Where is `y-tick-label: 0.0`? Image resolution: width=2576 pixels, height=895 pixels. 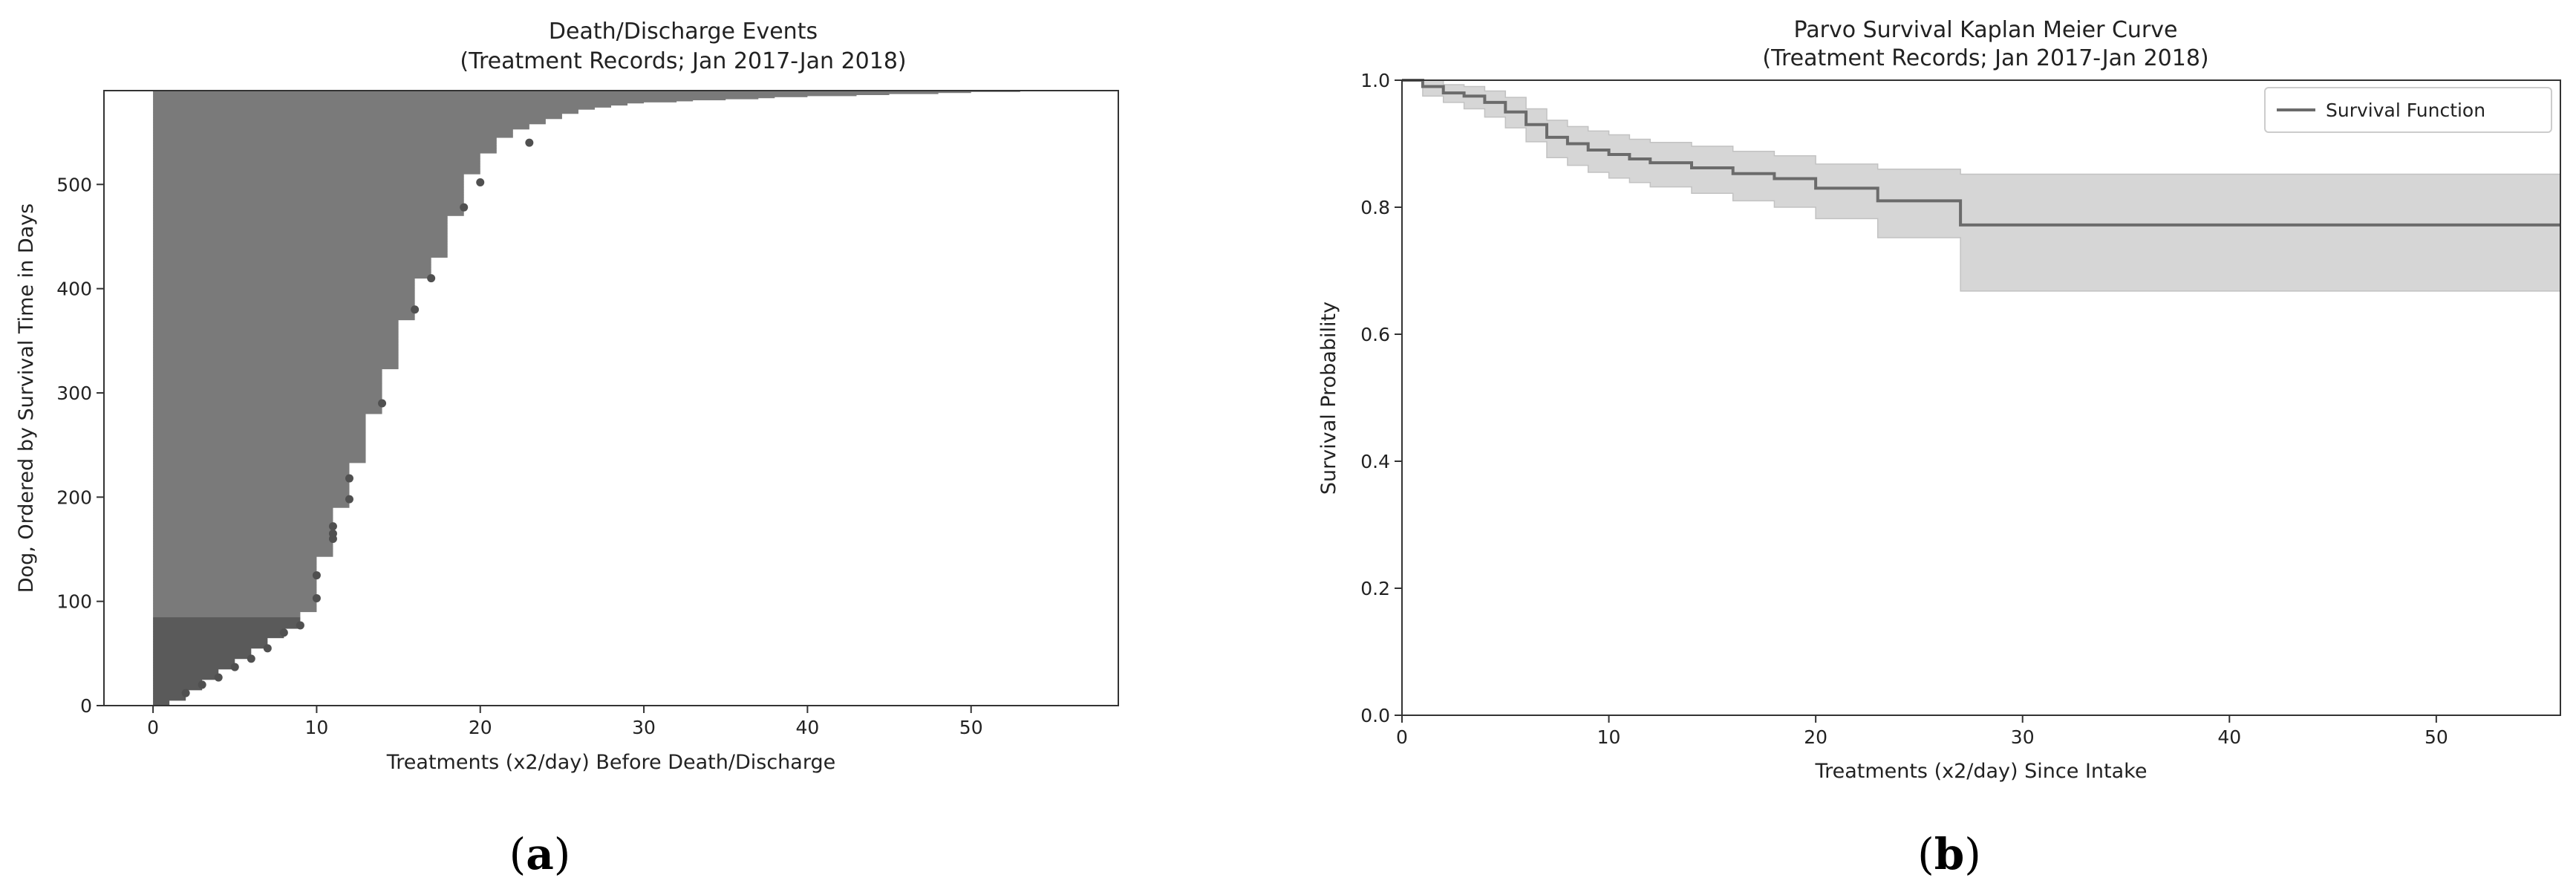
y-tick-label: 0.0 is located at coordinates (1375, 715).